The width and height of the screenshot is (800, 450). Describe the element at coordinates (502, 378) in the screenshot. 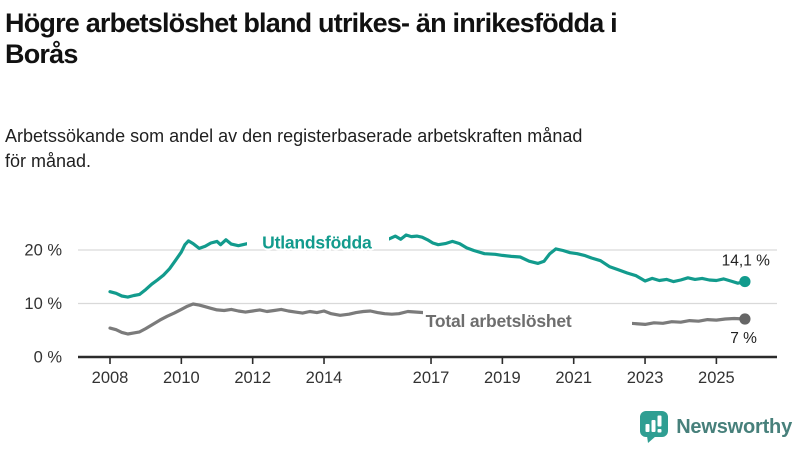

I see `x-tick-label: 2019` at that location.